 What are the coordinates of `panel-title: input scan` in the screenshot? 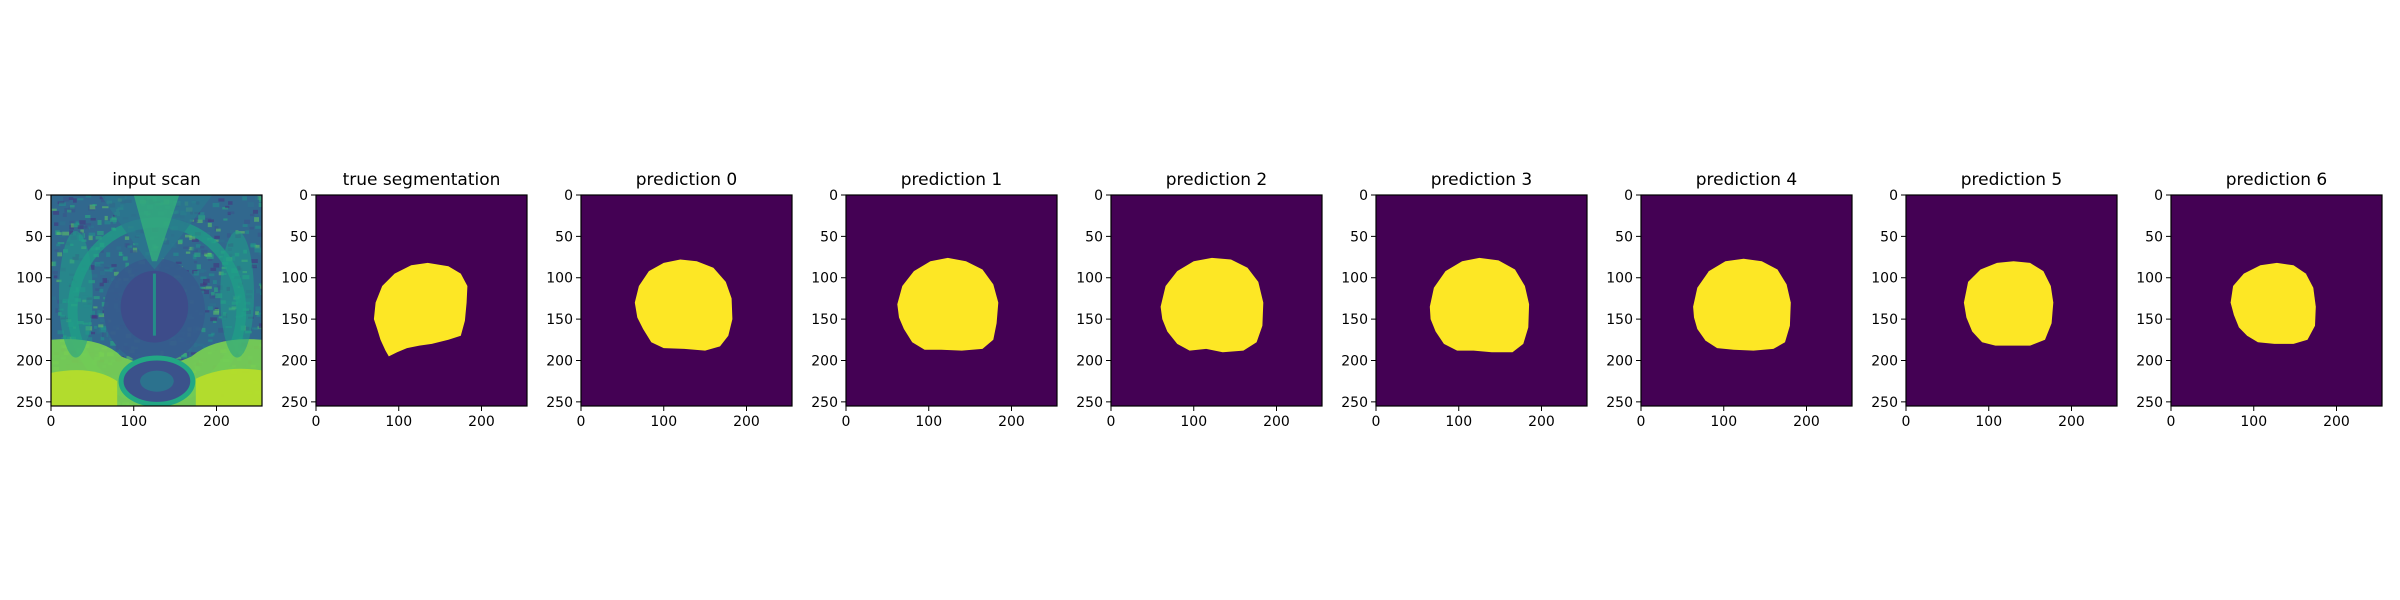 It's located at (156, 180).